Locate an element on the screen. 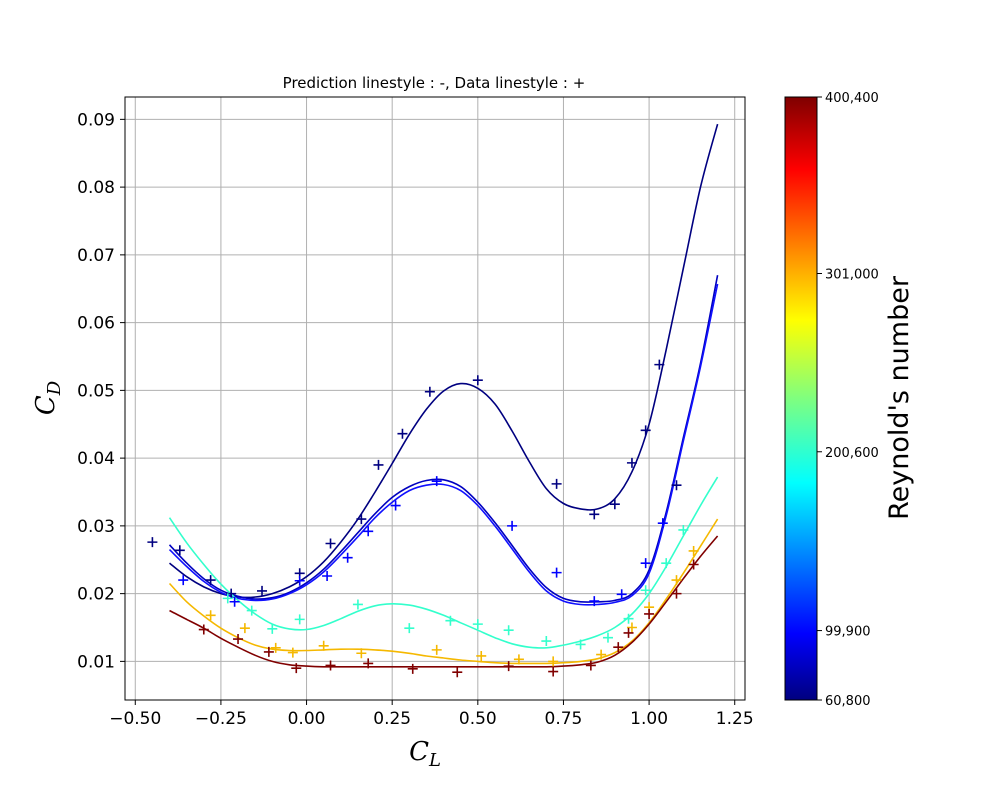 This screenshot has height=800, width=1000. colorbar-tick-label: 60,800 is located at coordinates (848, 701).